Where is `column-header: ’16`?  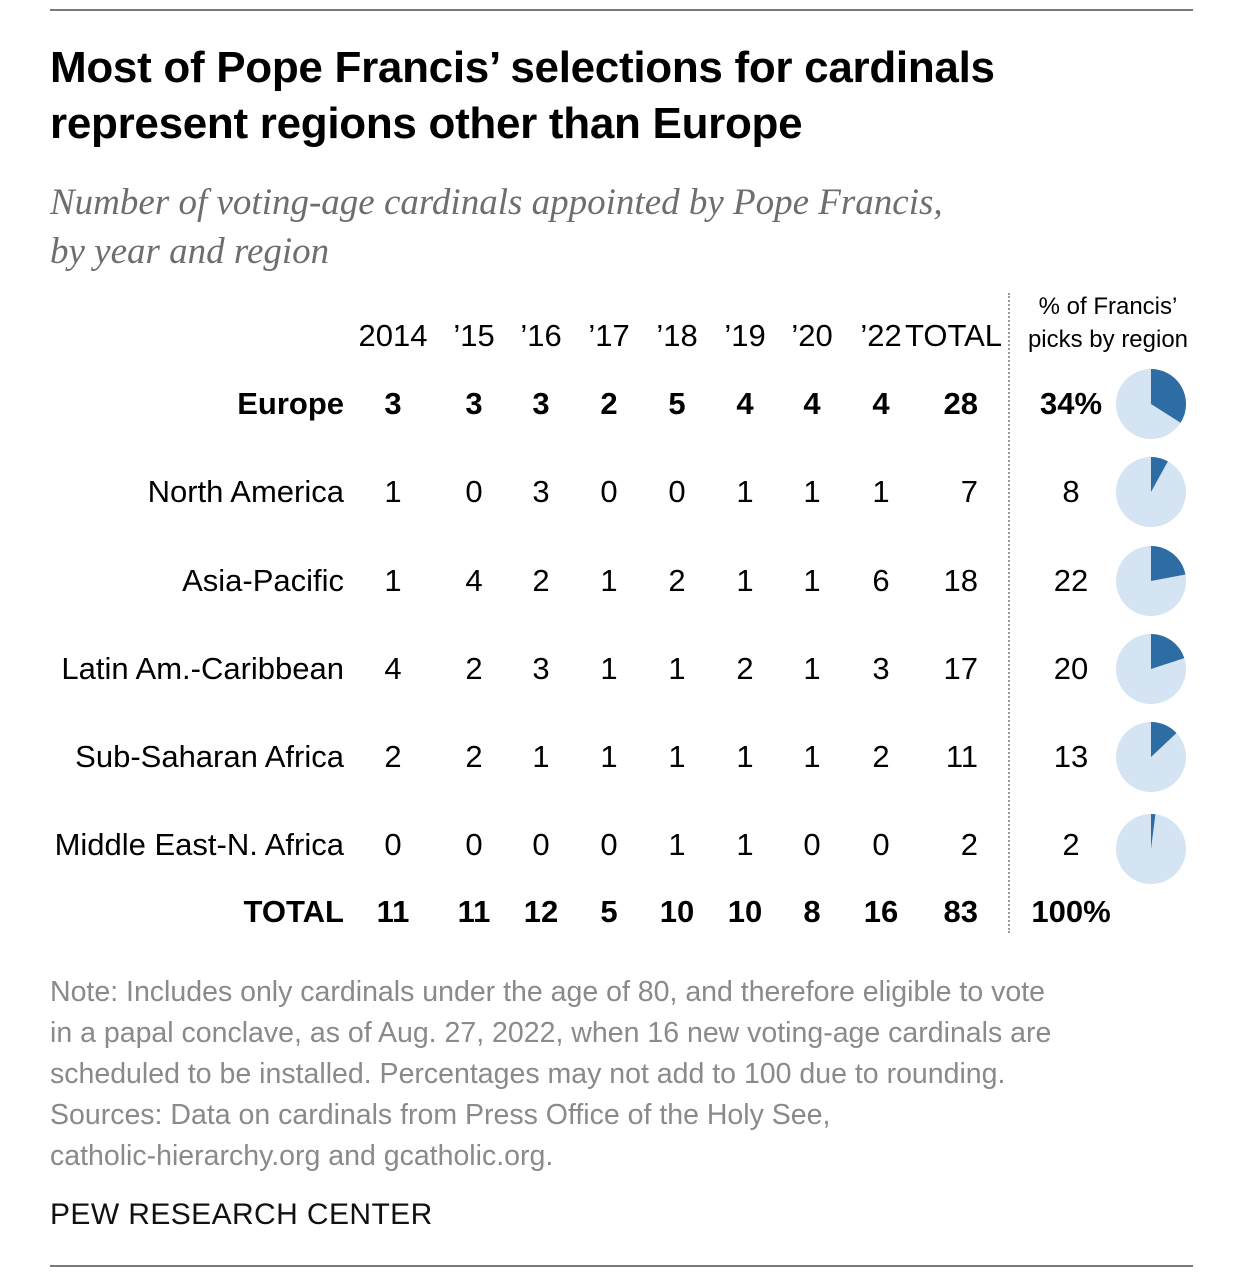
column-header: ’16 is located at coordinates (541, 335).